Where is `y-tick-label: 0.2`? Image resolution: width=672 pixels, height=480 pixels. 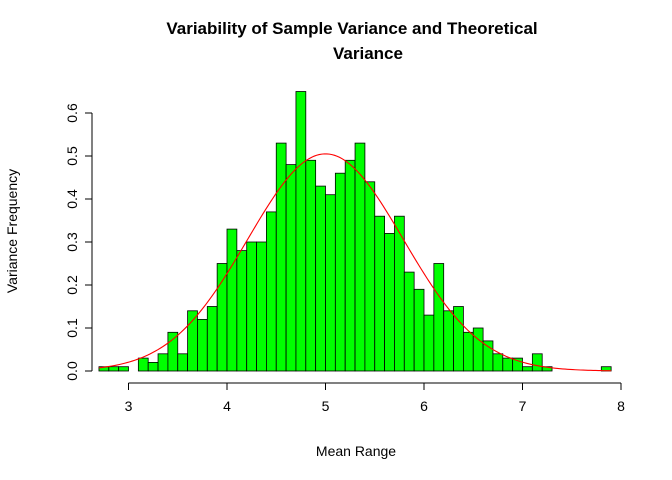
y-tick-label: 0.2 is located at coordinates (72, 285).